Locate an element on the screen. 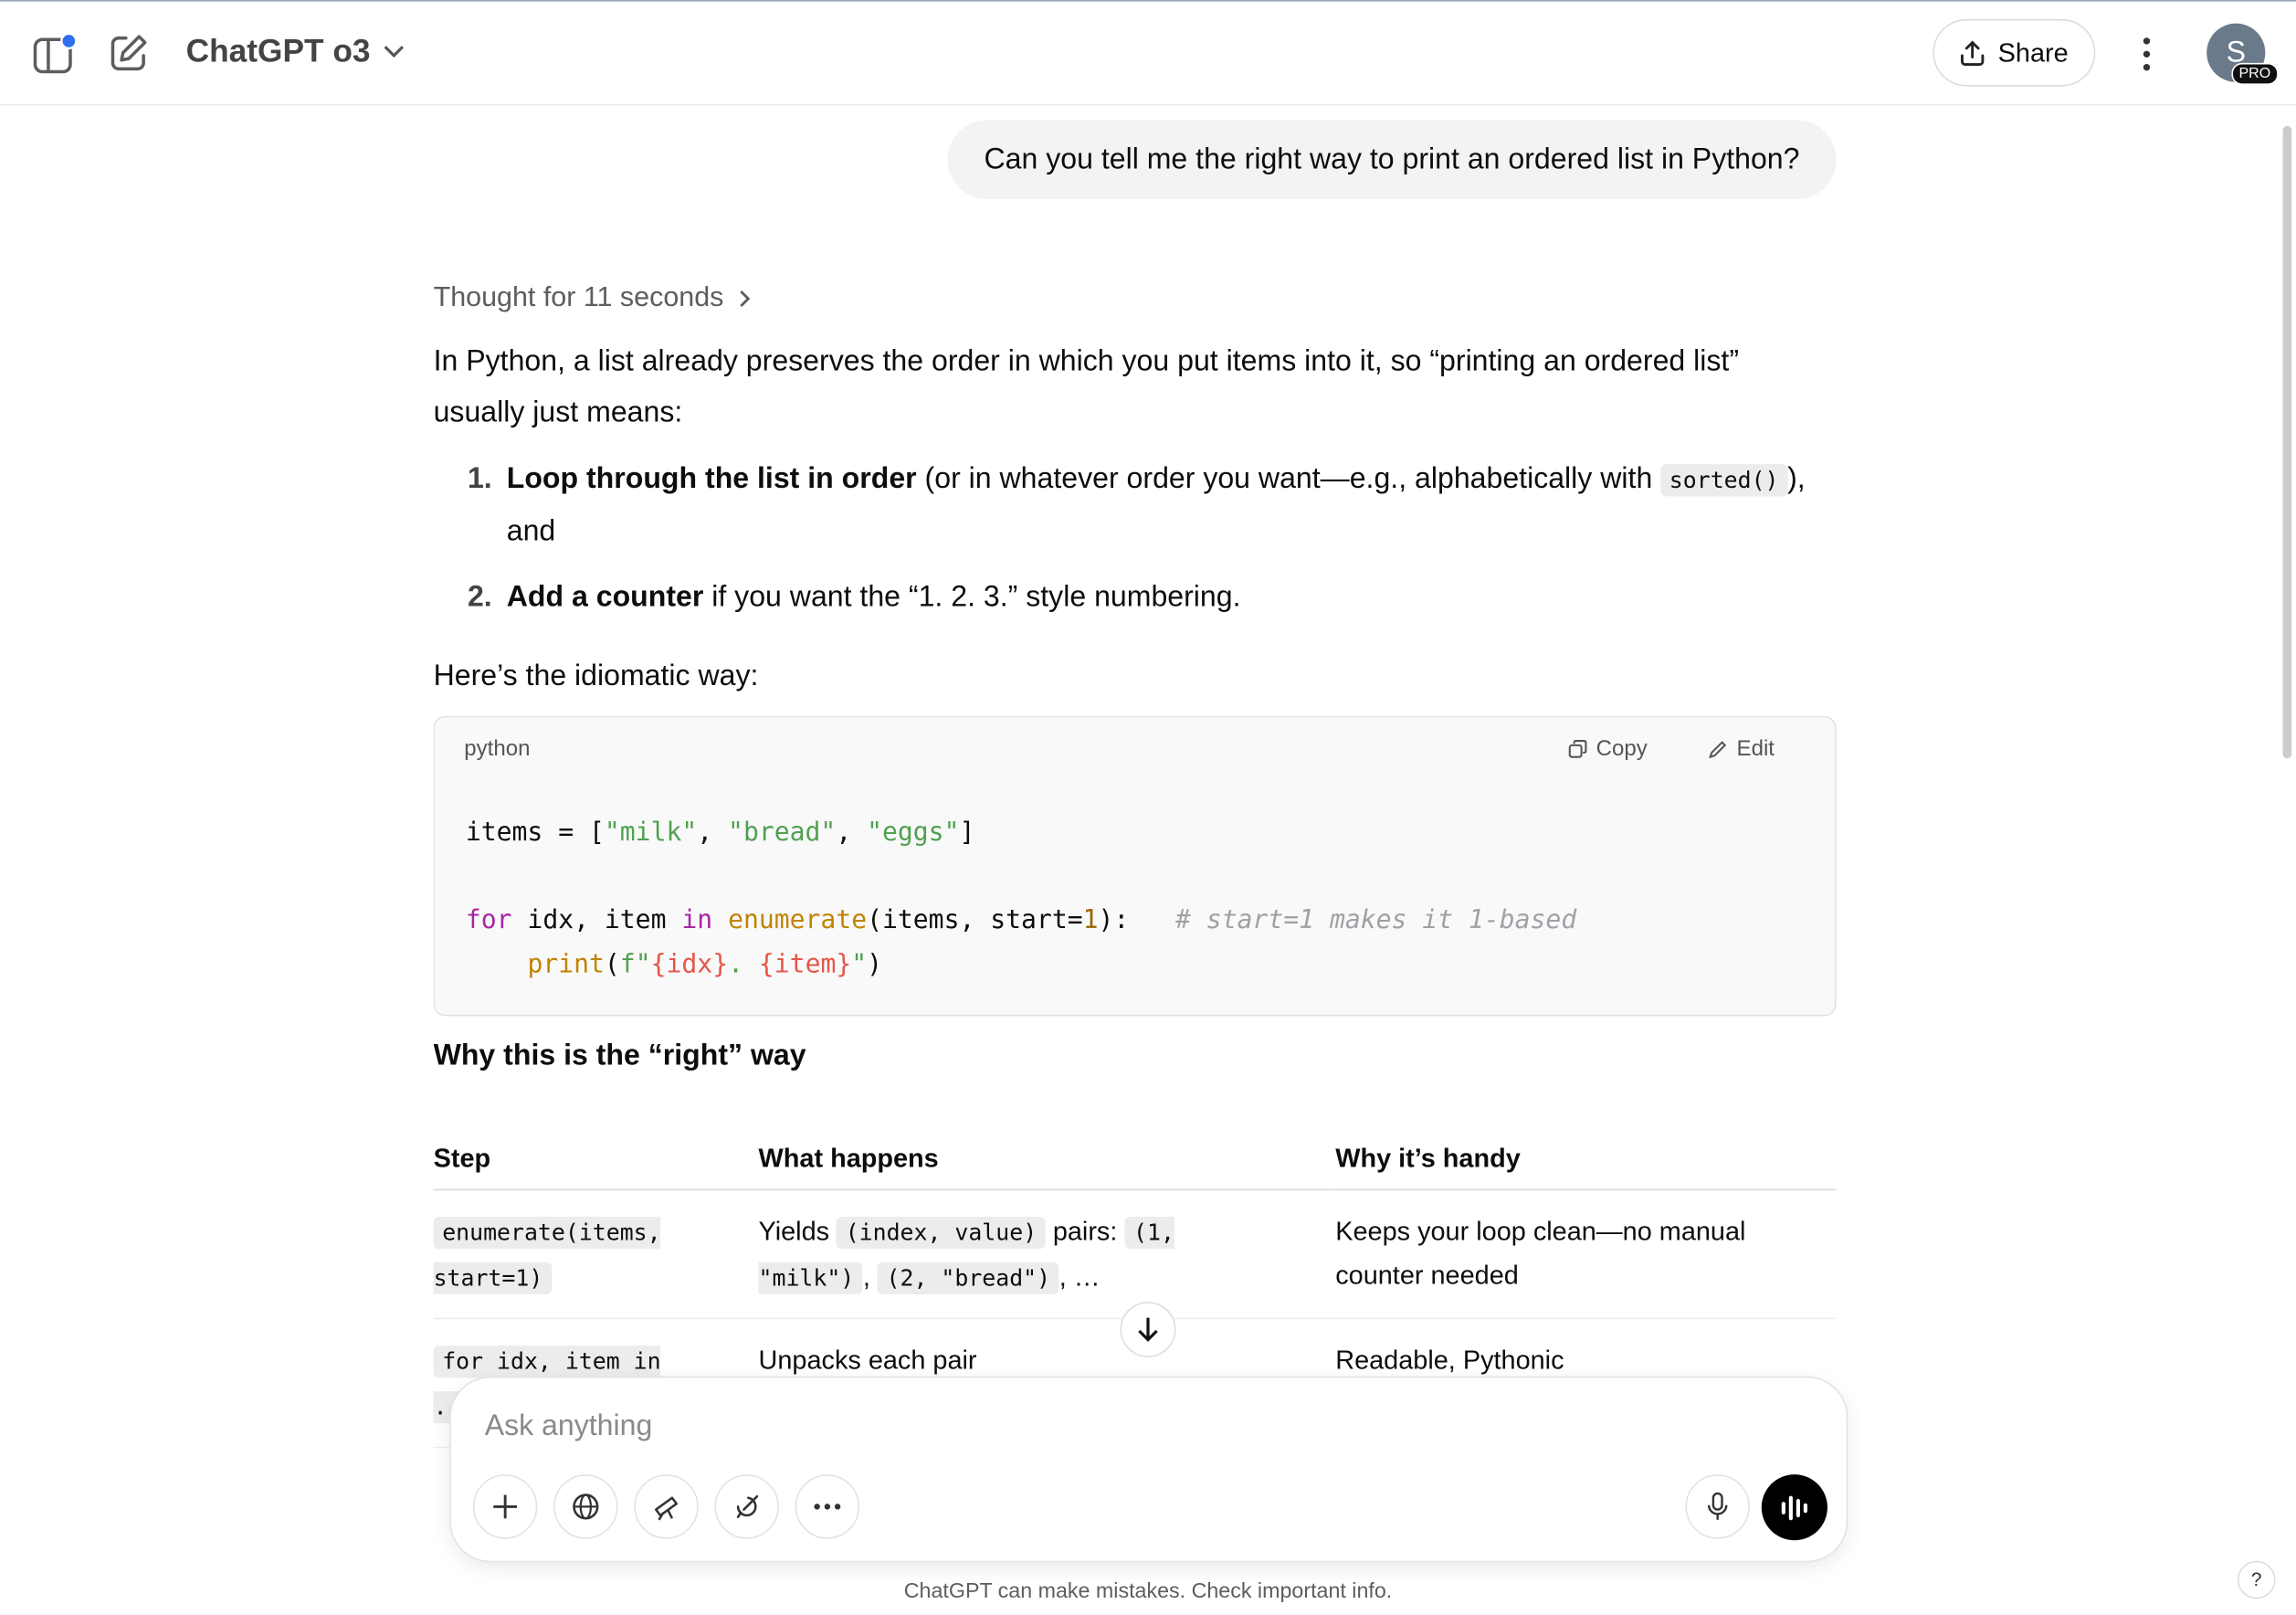 The width and height of the screenshot is (2296, 1615). chevron is located at coordinates (394, 52).